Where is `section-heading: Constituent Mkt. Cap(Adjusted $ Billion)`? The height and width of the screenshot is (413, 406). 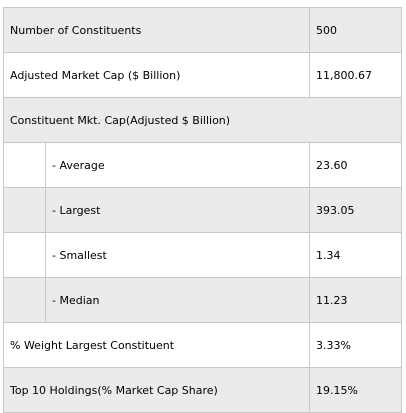 section-heading: Constituent Mkt. Cap(Adjusted $ Billion) is located at coordinates (202, 120).